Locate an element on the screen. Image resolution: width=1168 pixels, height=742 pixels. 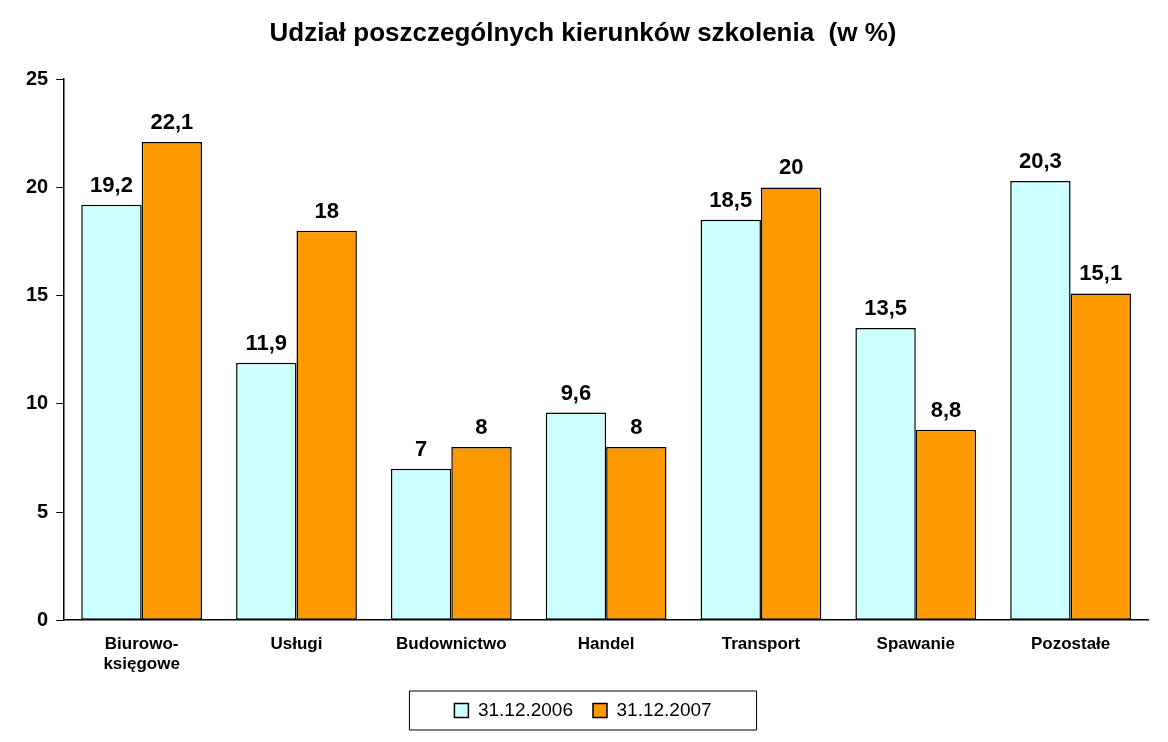
y-tick-label: 0 is located at coordinates (43, 618).